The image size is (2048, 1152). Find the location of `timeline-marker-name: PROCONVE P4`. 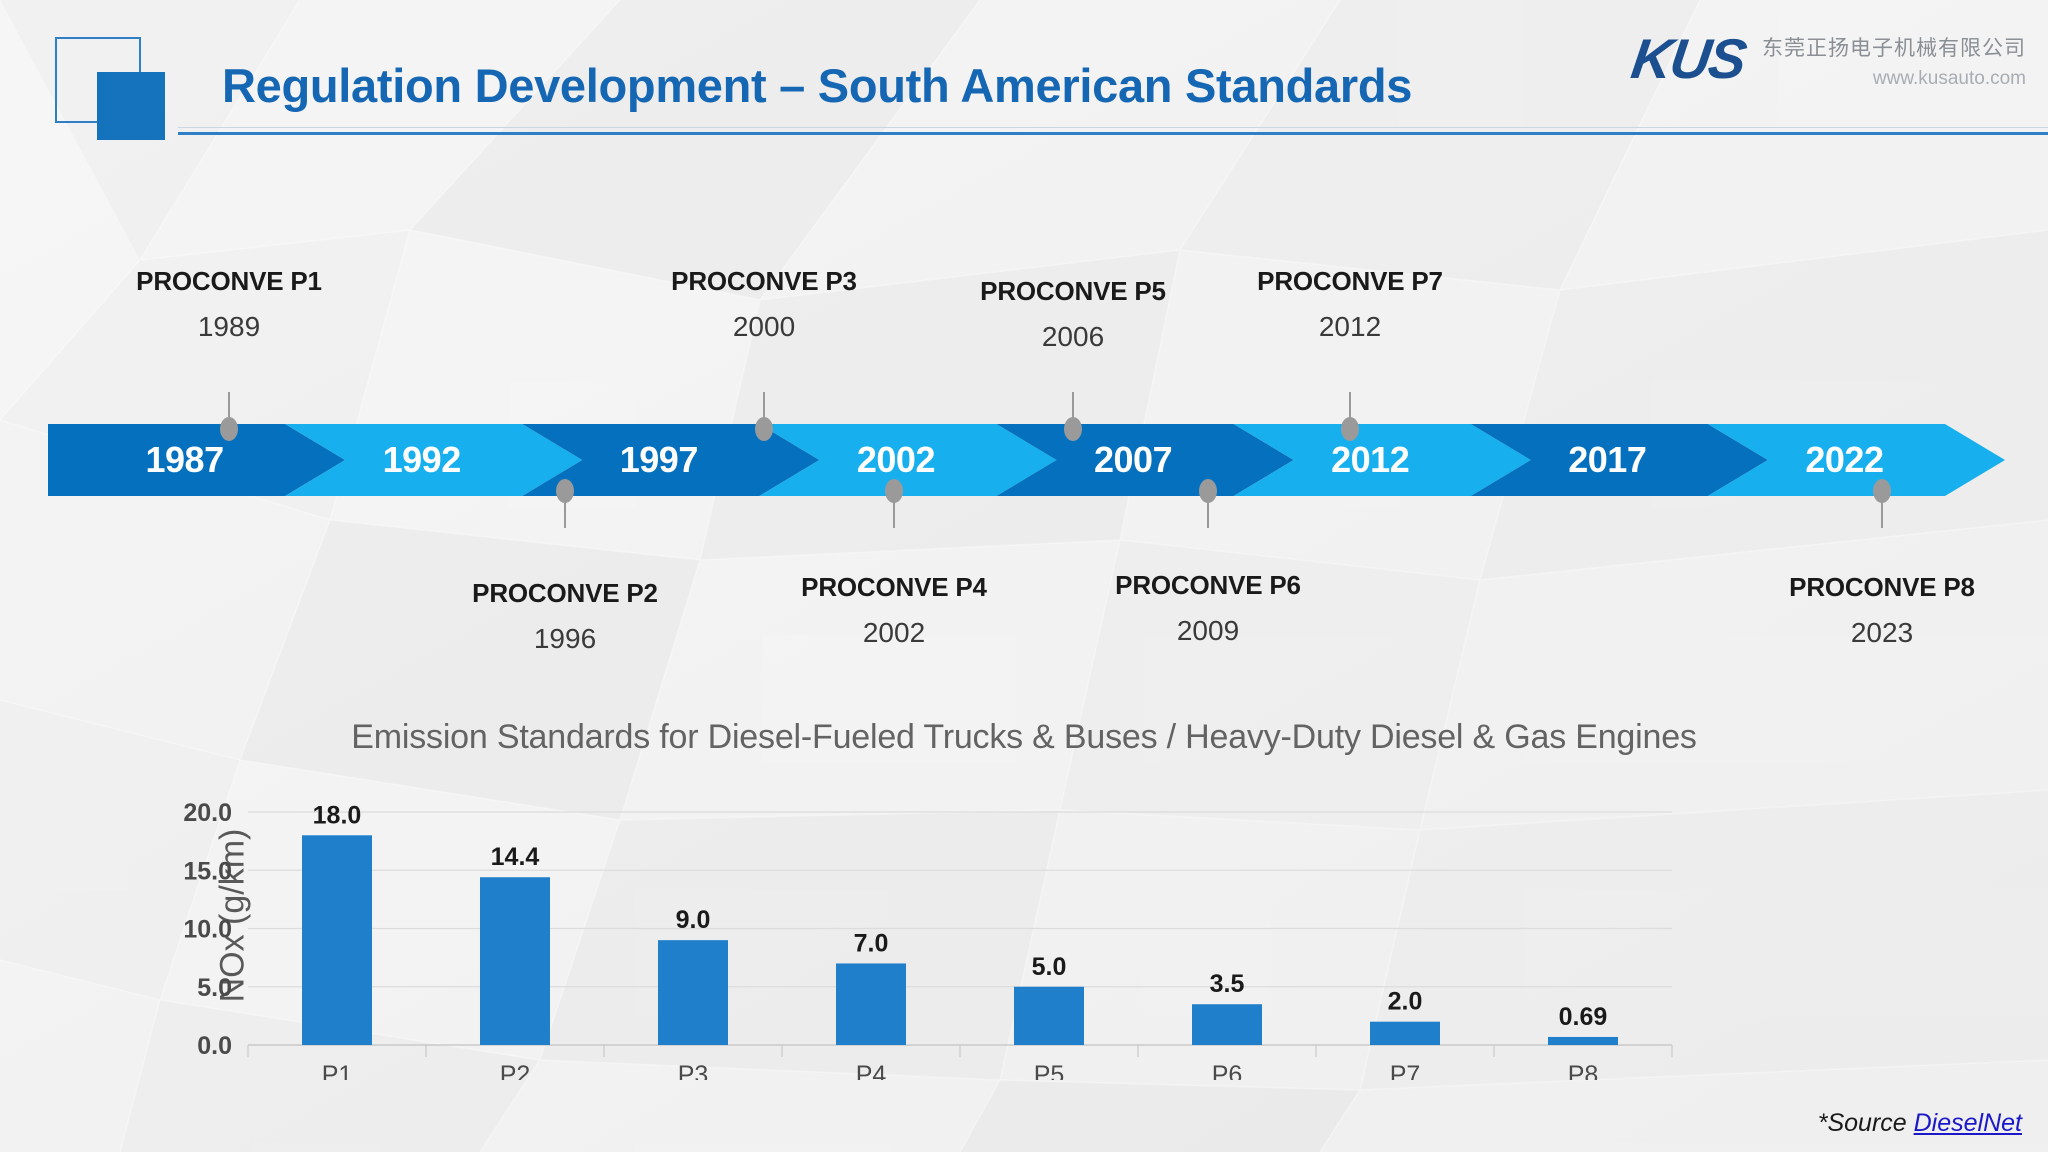

timeline-marker-name: PROCONVE P4 is located at coordinates (894, 587).